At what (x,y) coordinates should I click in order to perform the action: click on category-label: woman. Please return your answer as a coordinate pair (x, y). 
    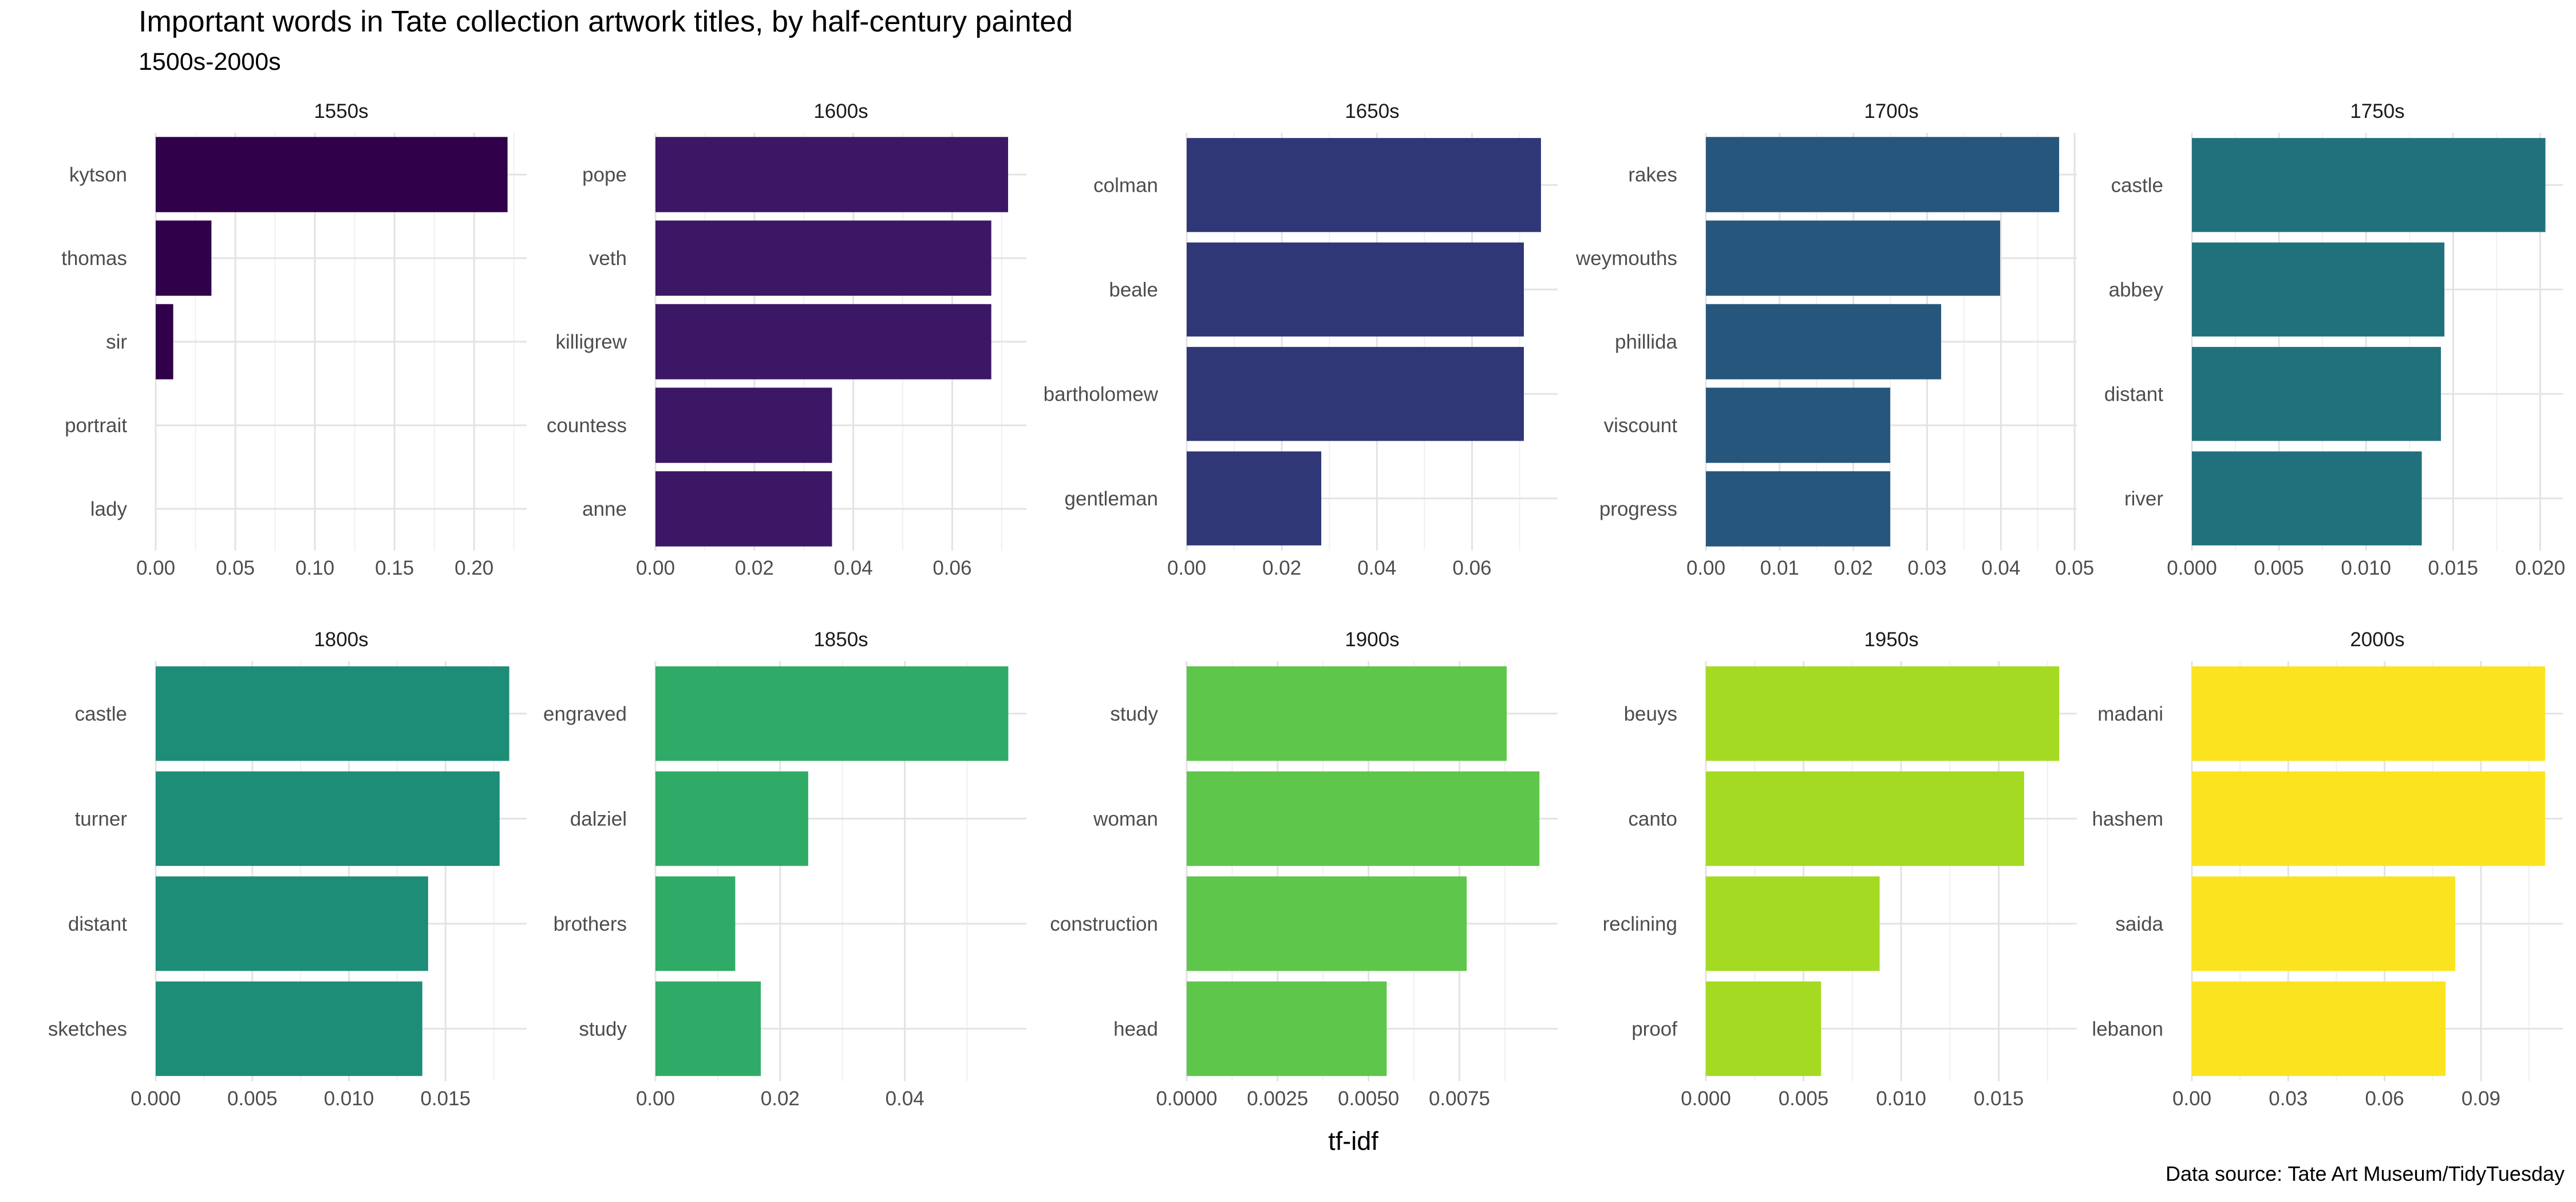
    Looking at the image, I should click on (1125, 819).